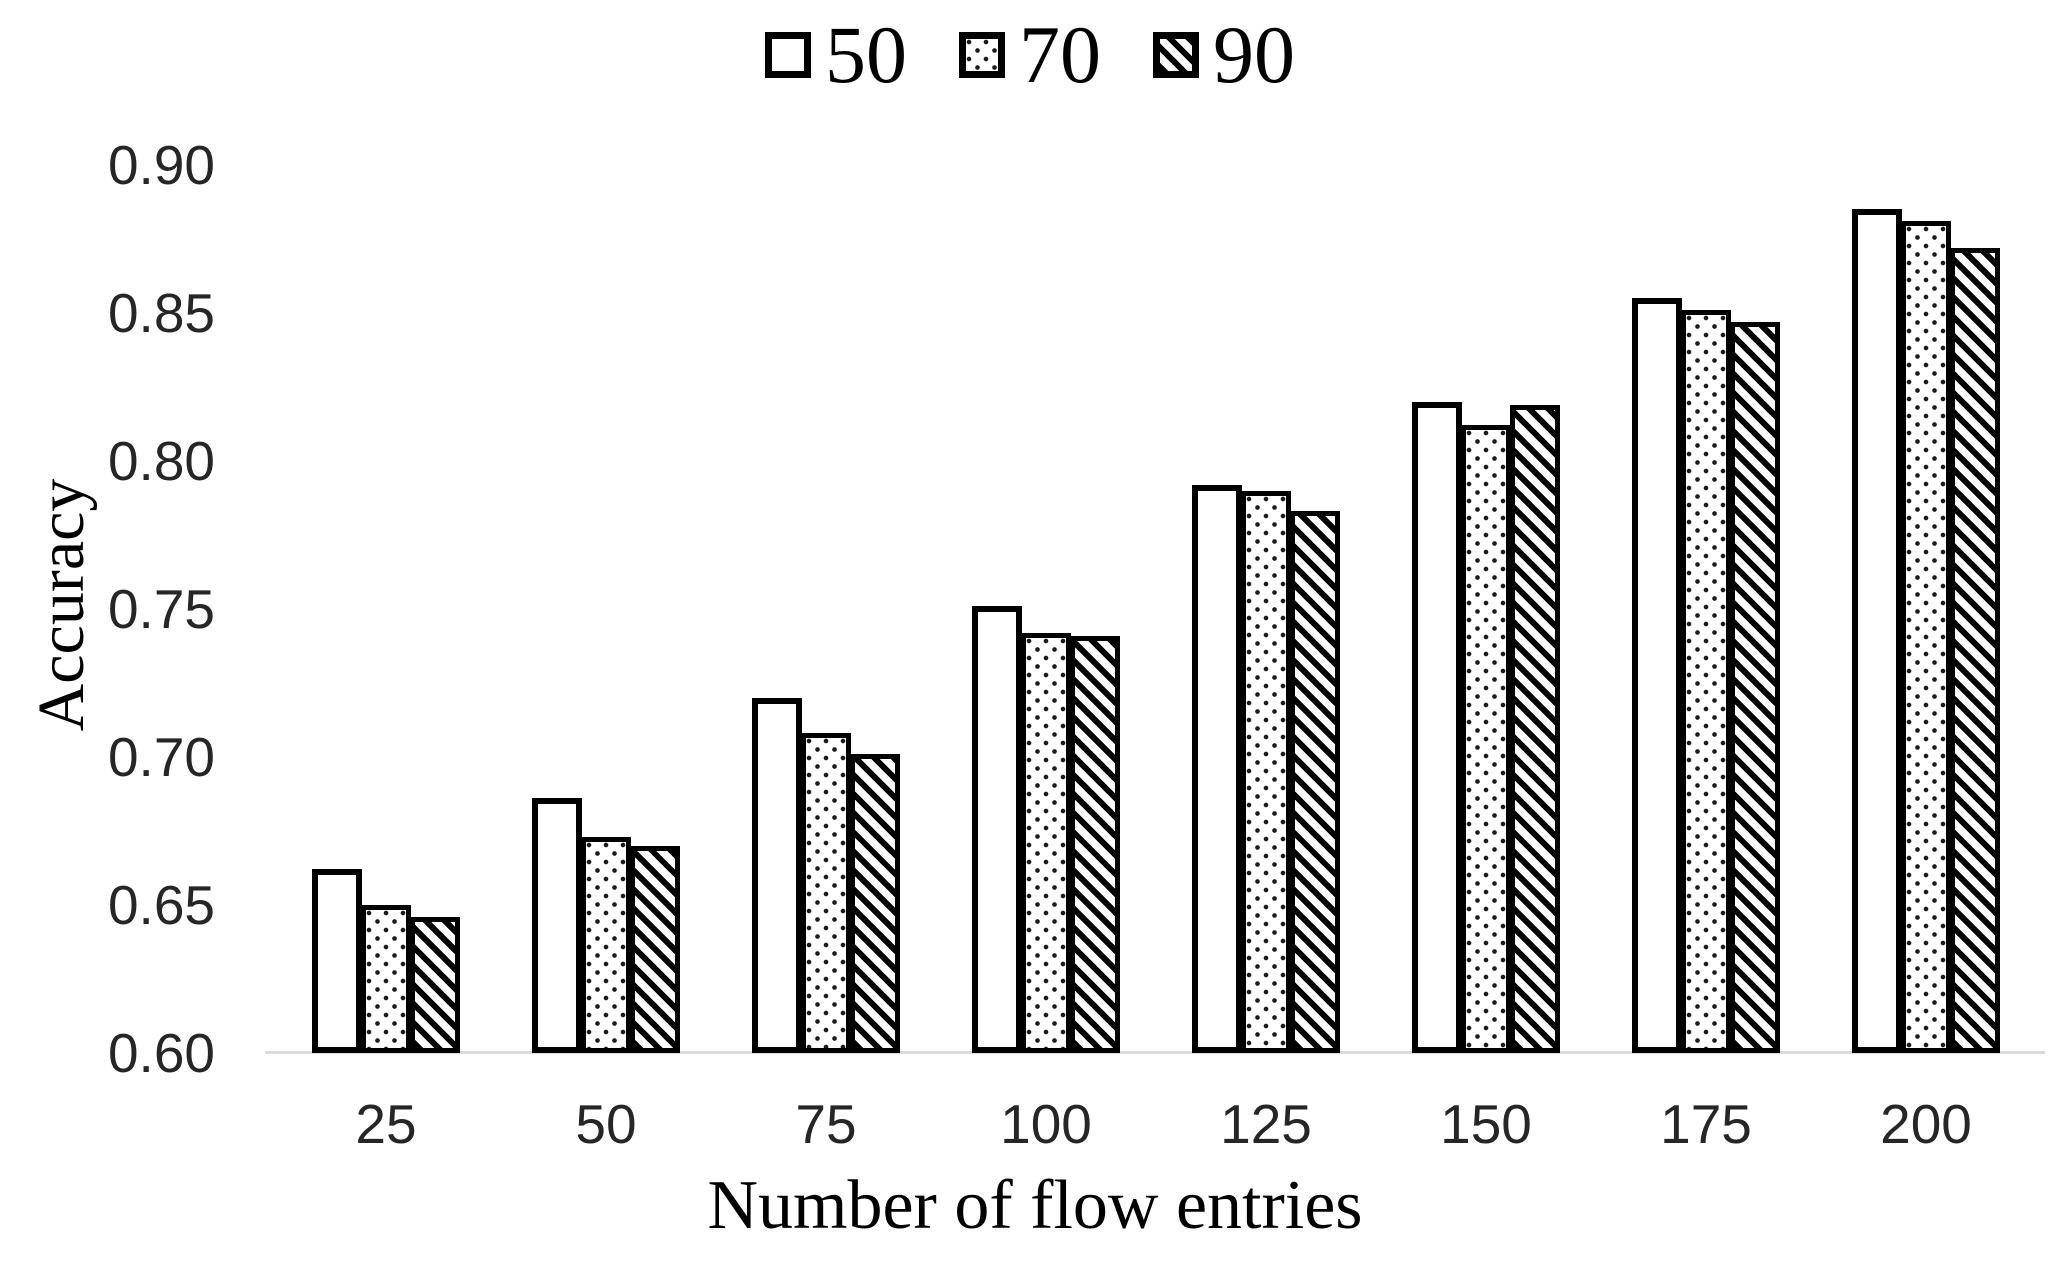  I want to click on x-axis-title: Number of flow entries, so click(1035, 1205).